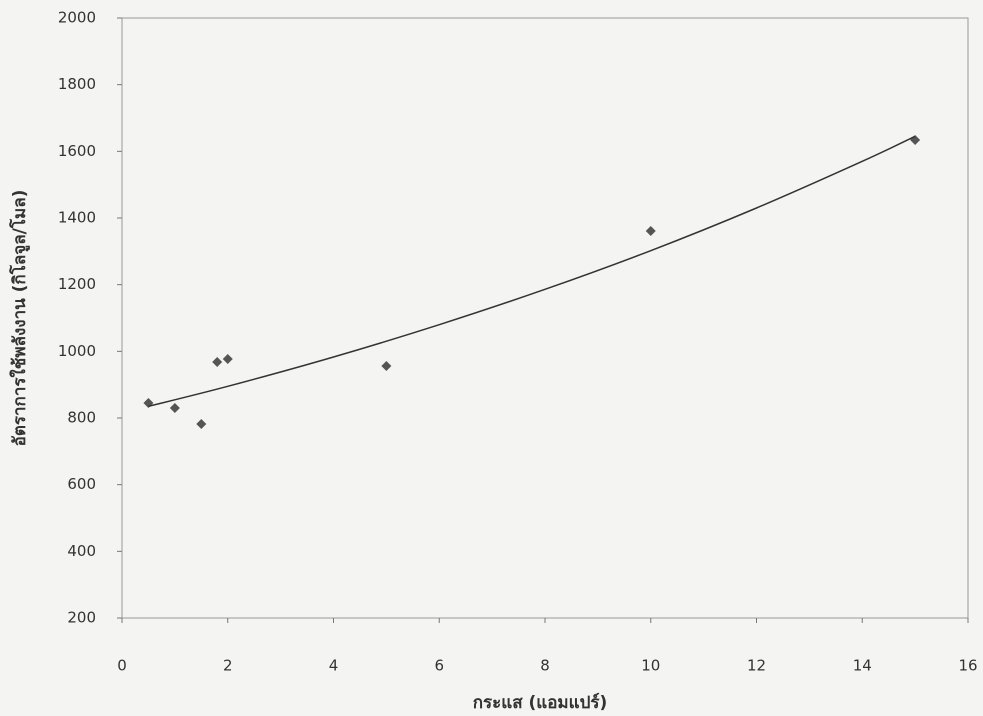 The image size is (983, 716). Describe the element at coordinates (439, 666) in the screenshot. I see `x-tick-label: 6` at that location.